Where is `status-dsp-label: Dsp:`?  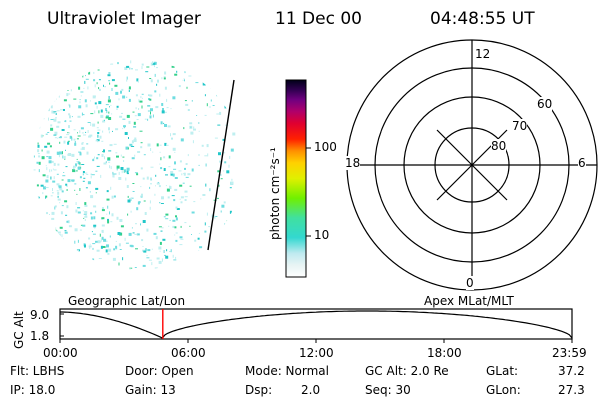
status-dsp-label: Dsp: is located at coordinates (259, 390).